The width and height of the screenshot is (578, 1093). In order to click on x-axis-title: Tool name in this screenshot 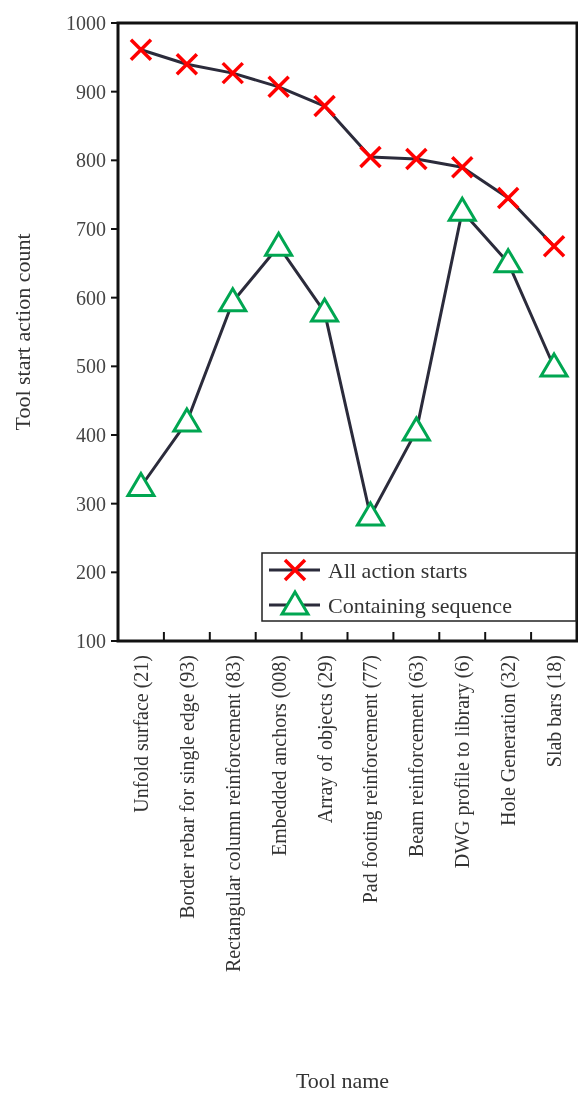, I will do `click(342, 1080)`.